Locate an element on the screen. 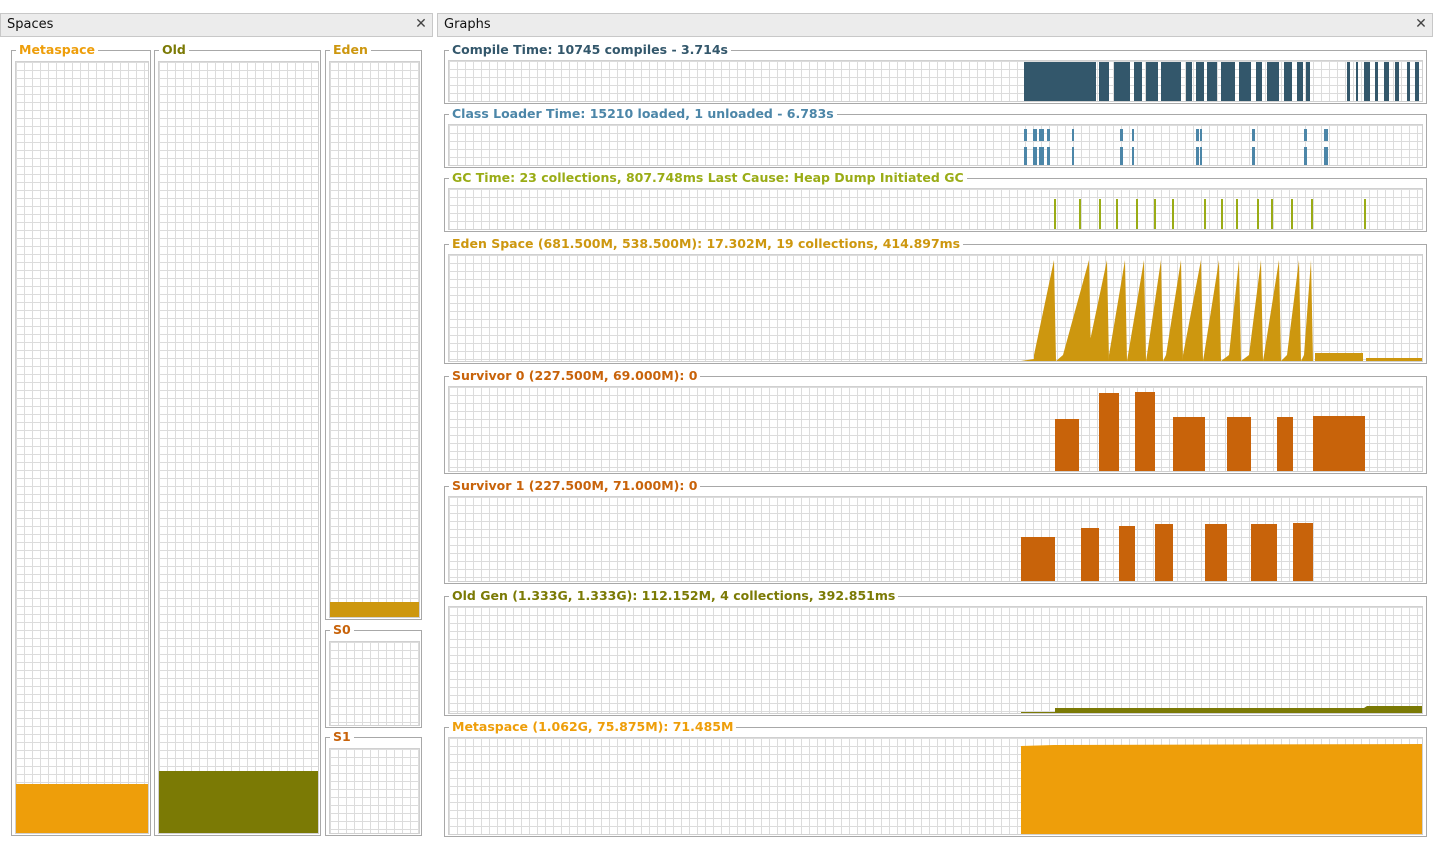 This screenshot has width=1433, height=844. graph-compile-time: Compile Time: 10745 compiles - 3.714s is located at coordinates (935, 73).